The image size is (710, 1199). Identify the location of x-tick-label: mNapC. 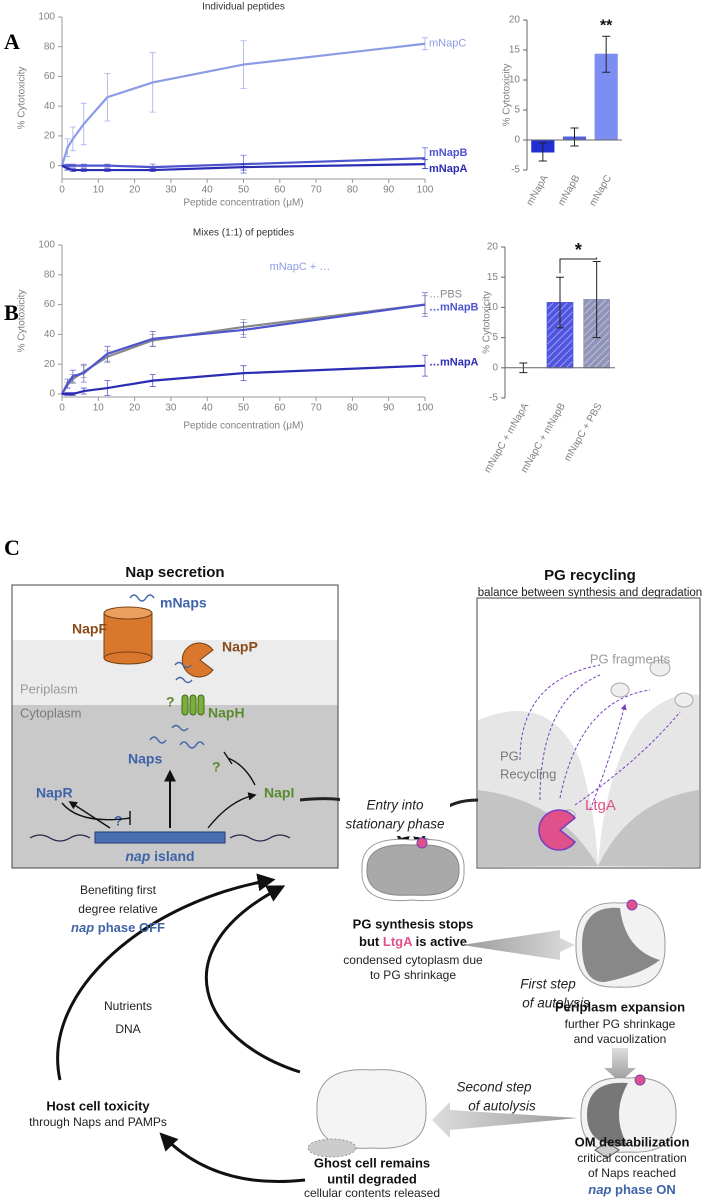
(601, 190).